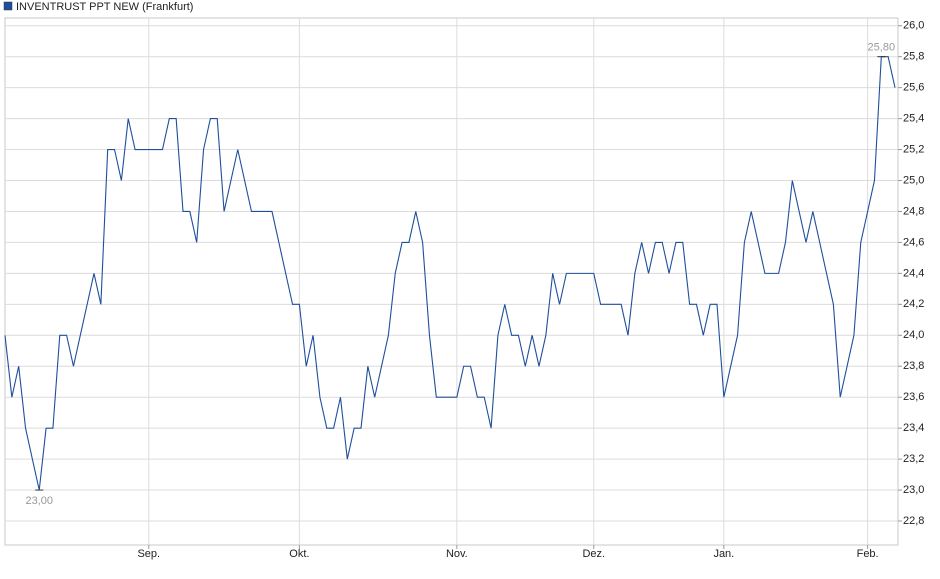 This screenshot has width=940, height=579. Describe the element at coordinates (913, 211) in the screenshot. I see `y-tick-label: 24,8` at that location.